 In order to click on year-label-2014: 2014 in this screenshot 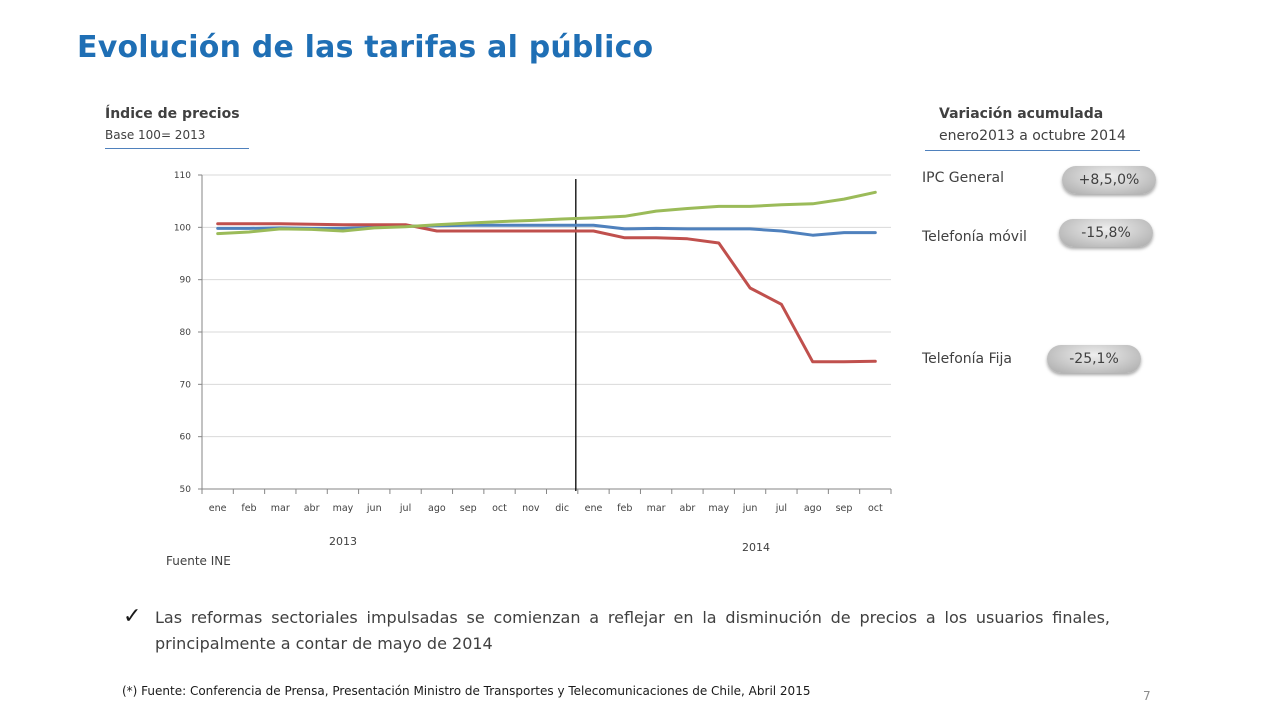, I will do `click(756, 547)`.